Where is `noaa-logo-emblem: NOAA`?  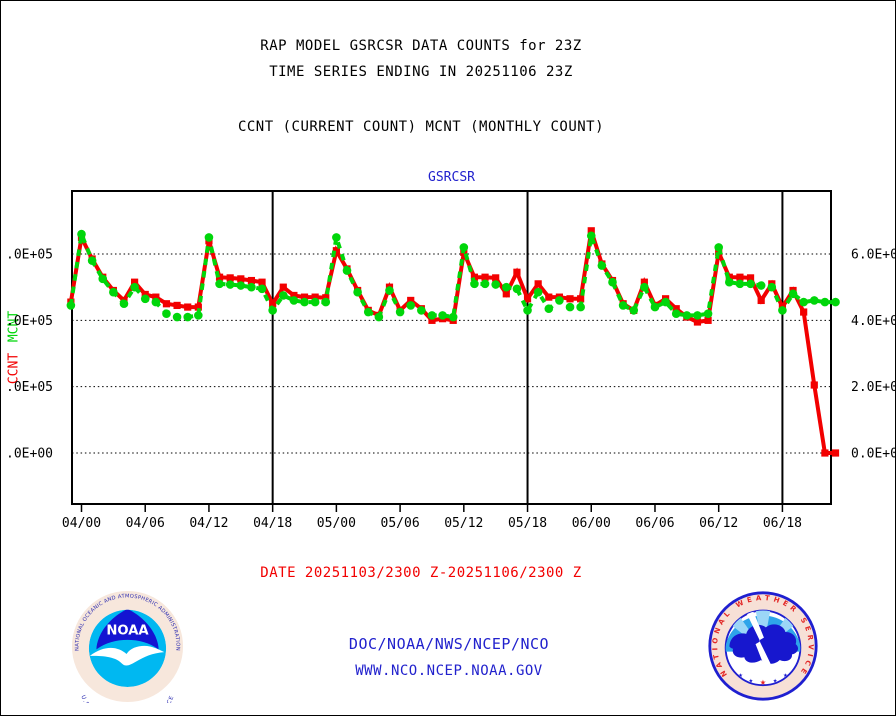 noaa-logo-emblem: NOAA is located at coordinates (127, 648).